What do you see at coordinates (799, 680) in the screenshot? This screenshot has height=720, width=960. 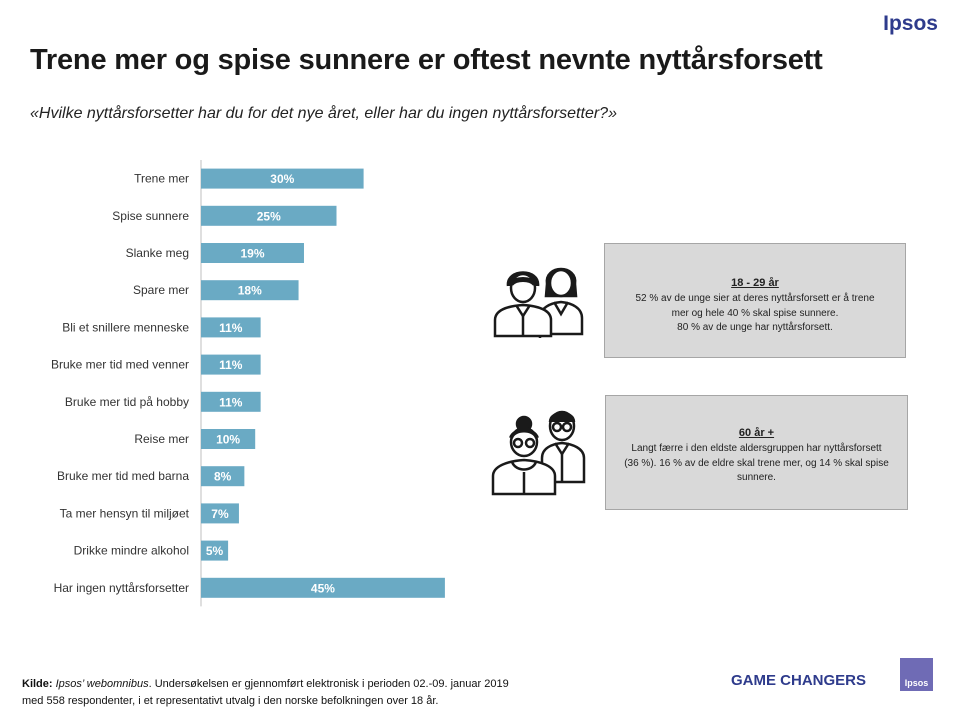 I see `game-changers-slogan: GAME CHANGERS` at bounding box center [799, 680].